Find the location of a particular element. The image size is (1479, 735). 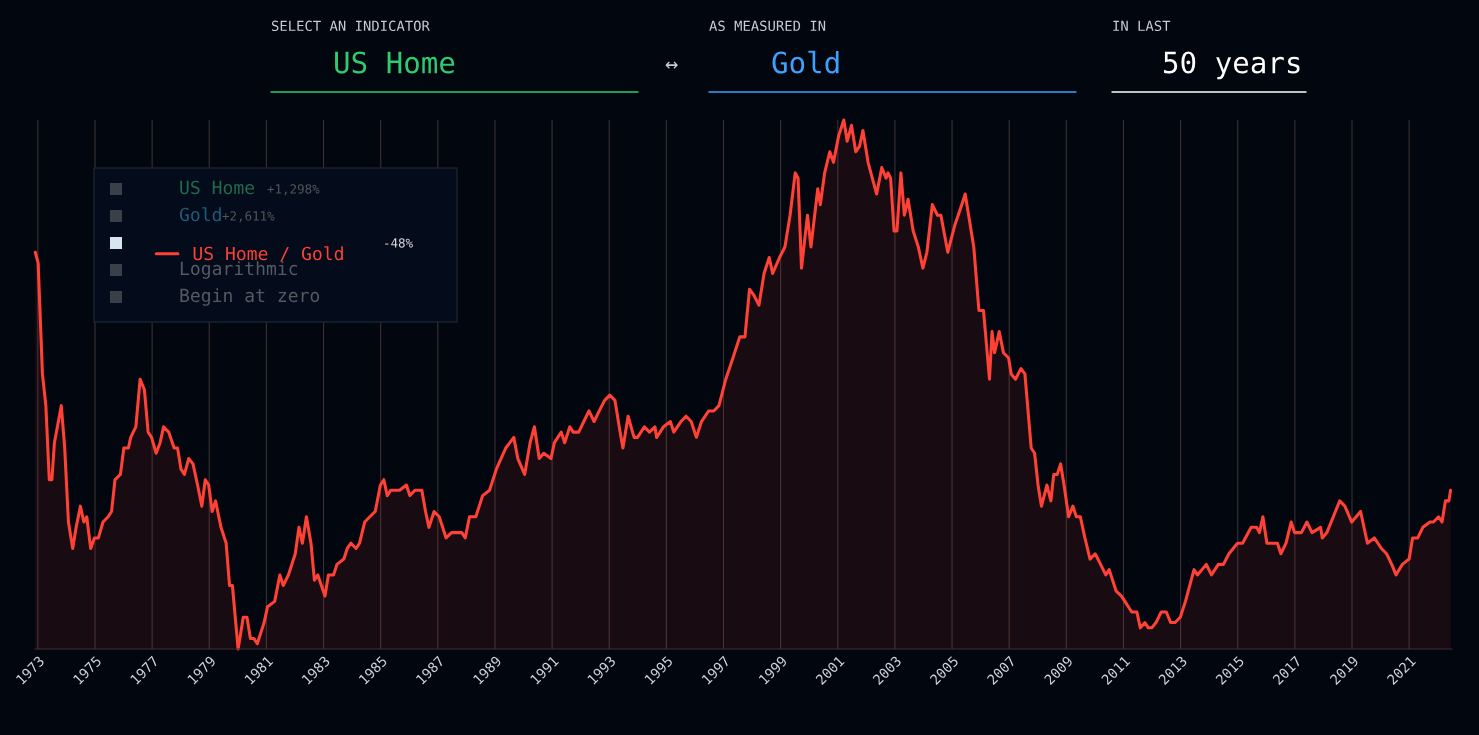

text: US Home is located at coordinates (395, 62).